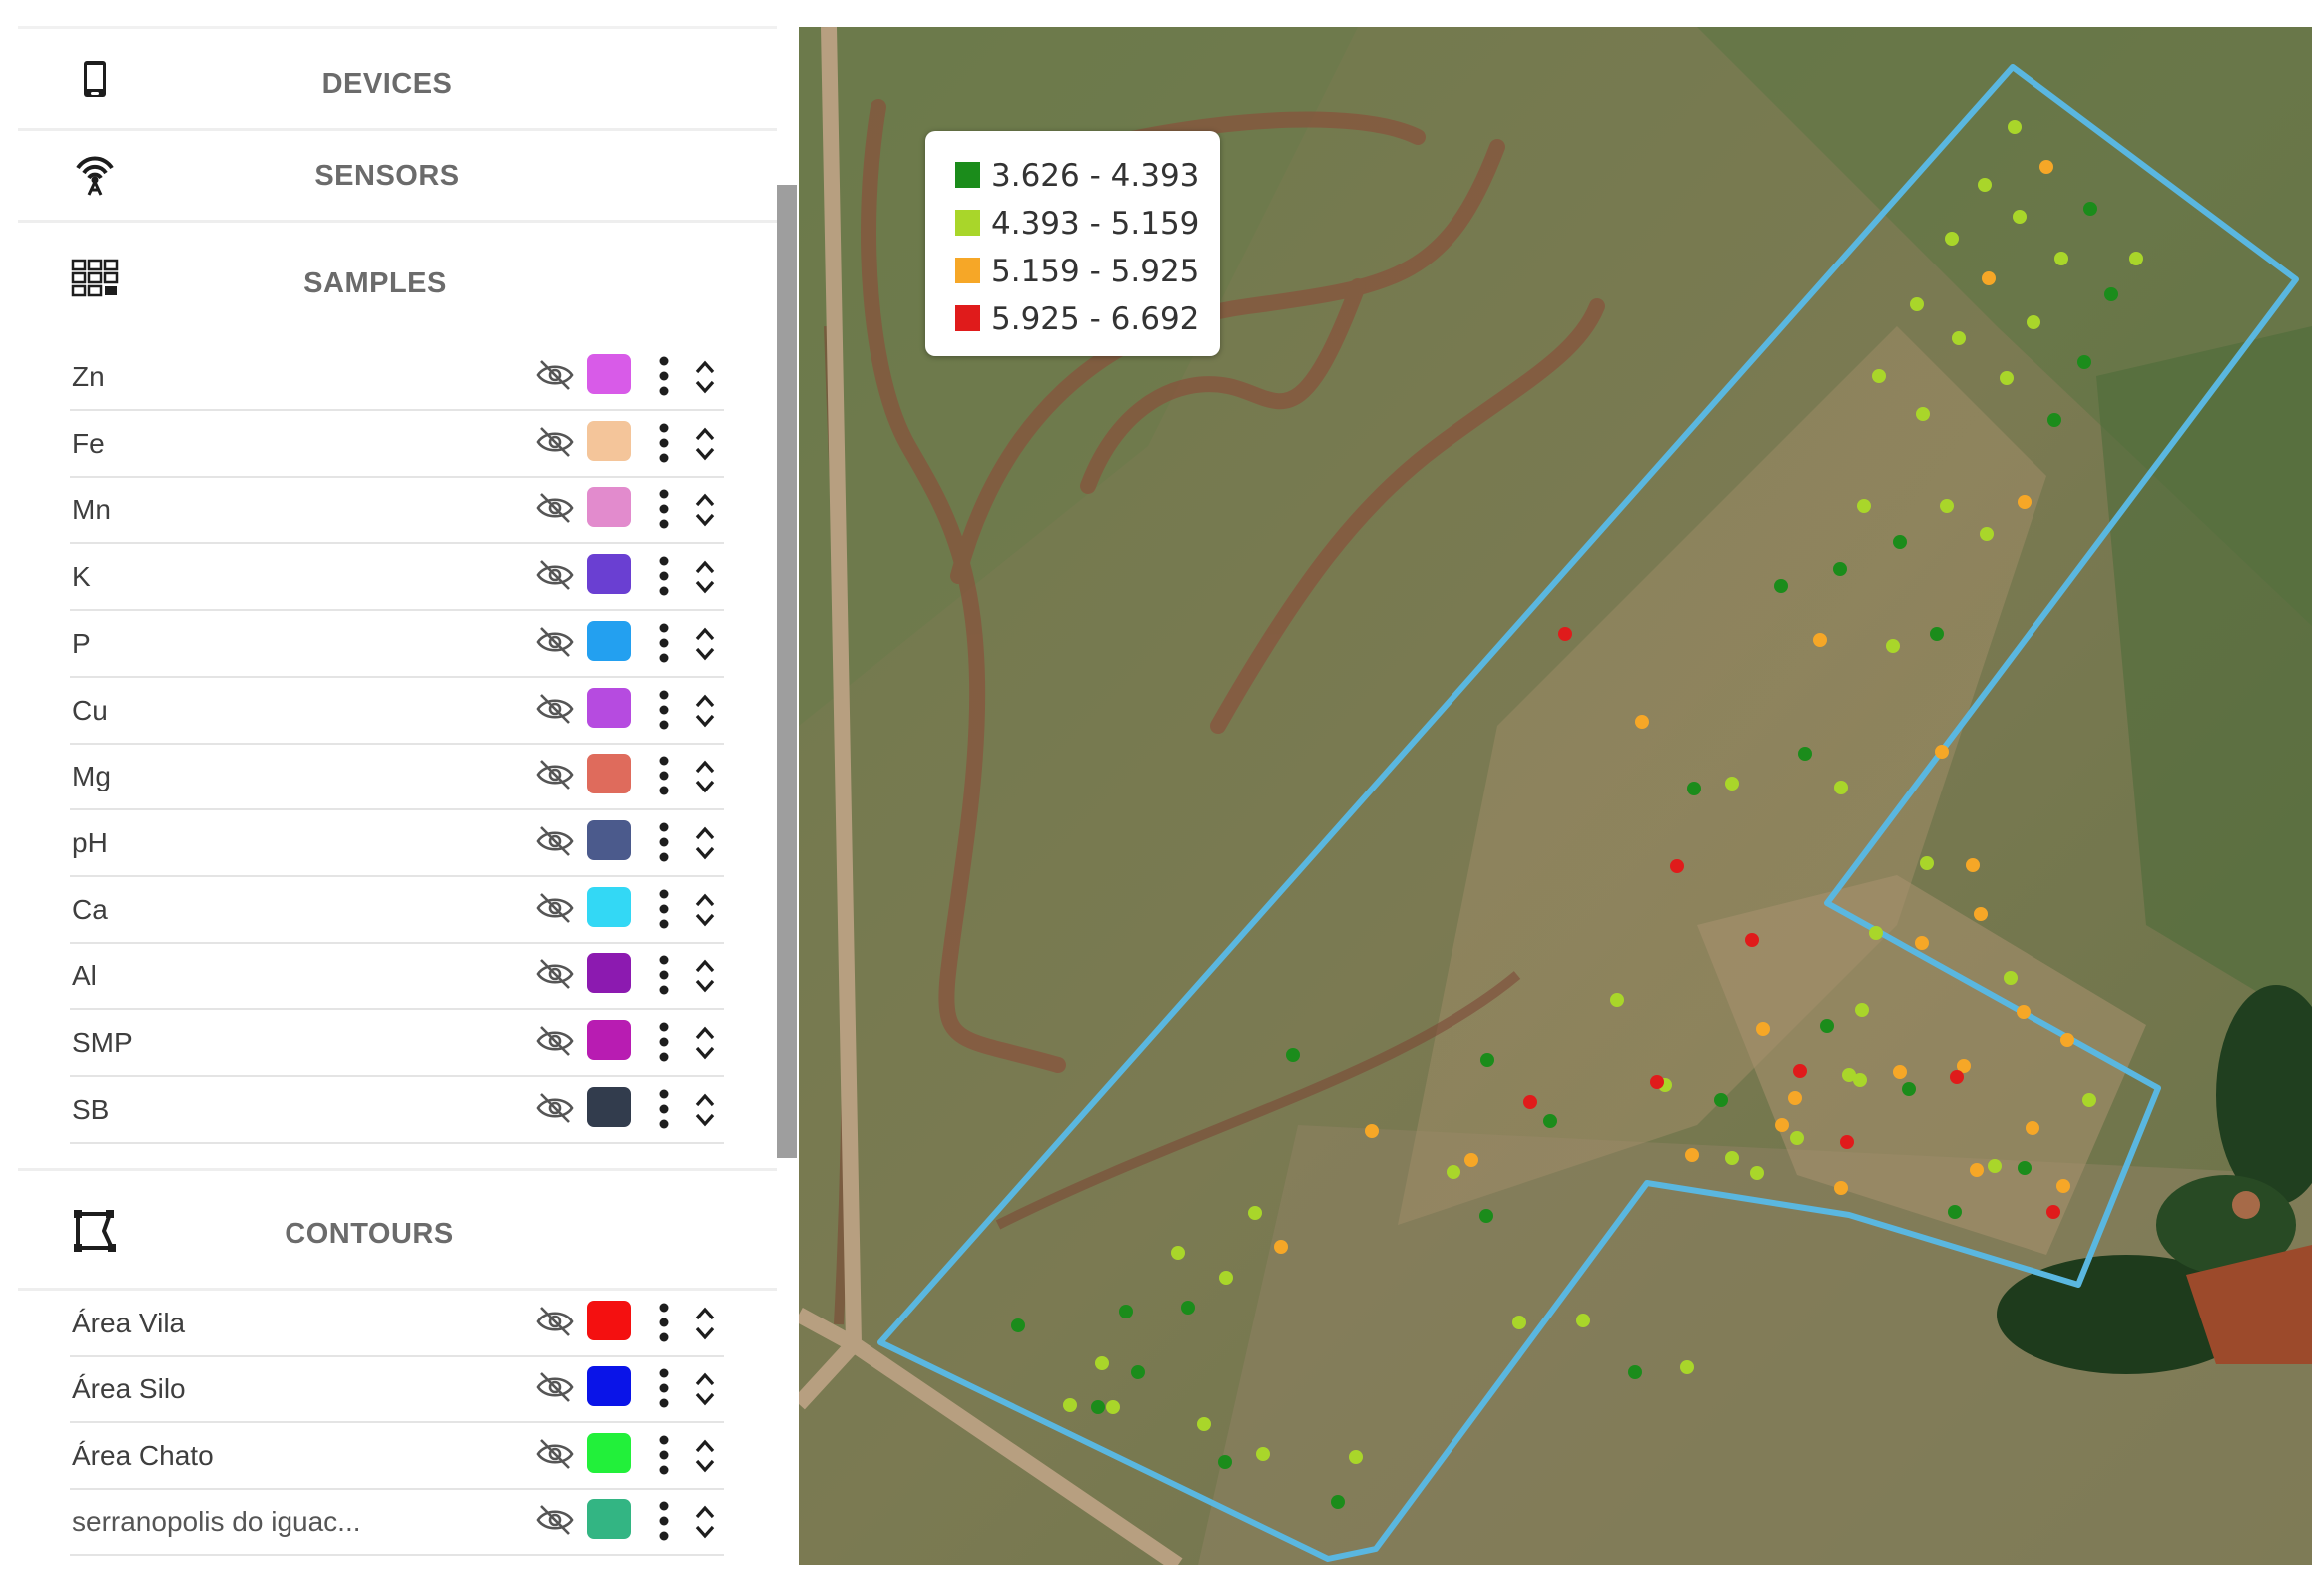 The image size is (2324, 1582). I want to click on samples-row: Zn, so click(397, 377).